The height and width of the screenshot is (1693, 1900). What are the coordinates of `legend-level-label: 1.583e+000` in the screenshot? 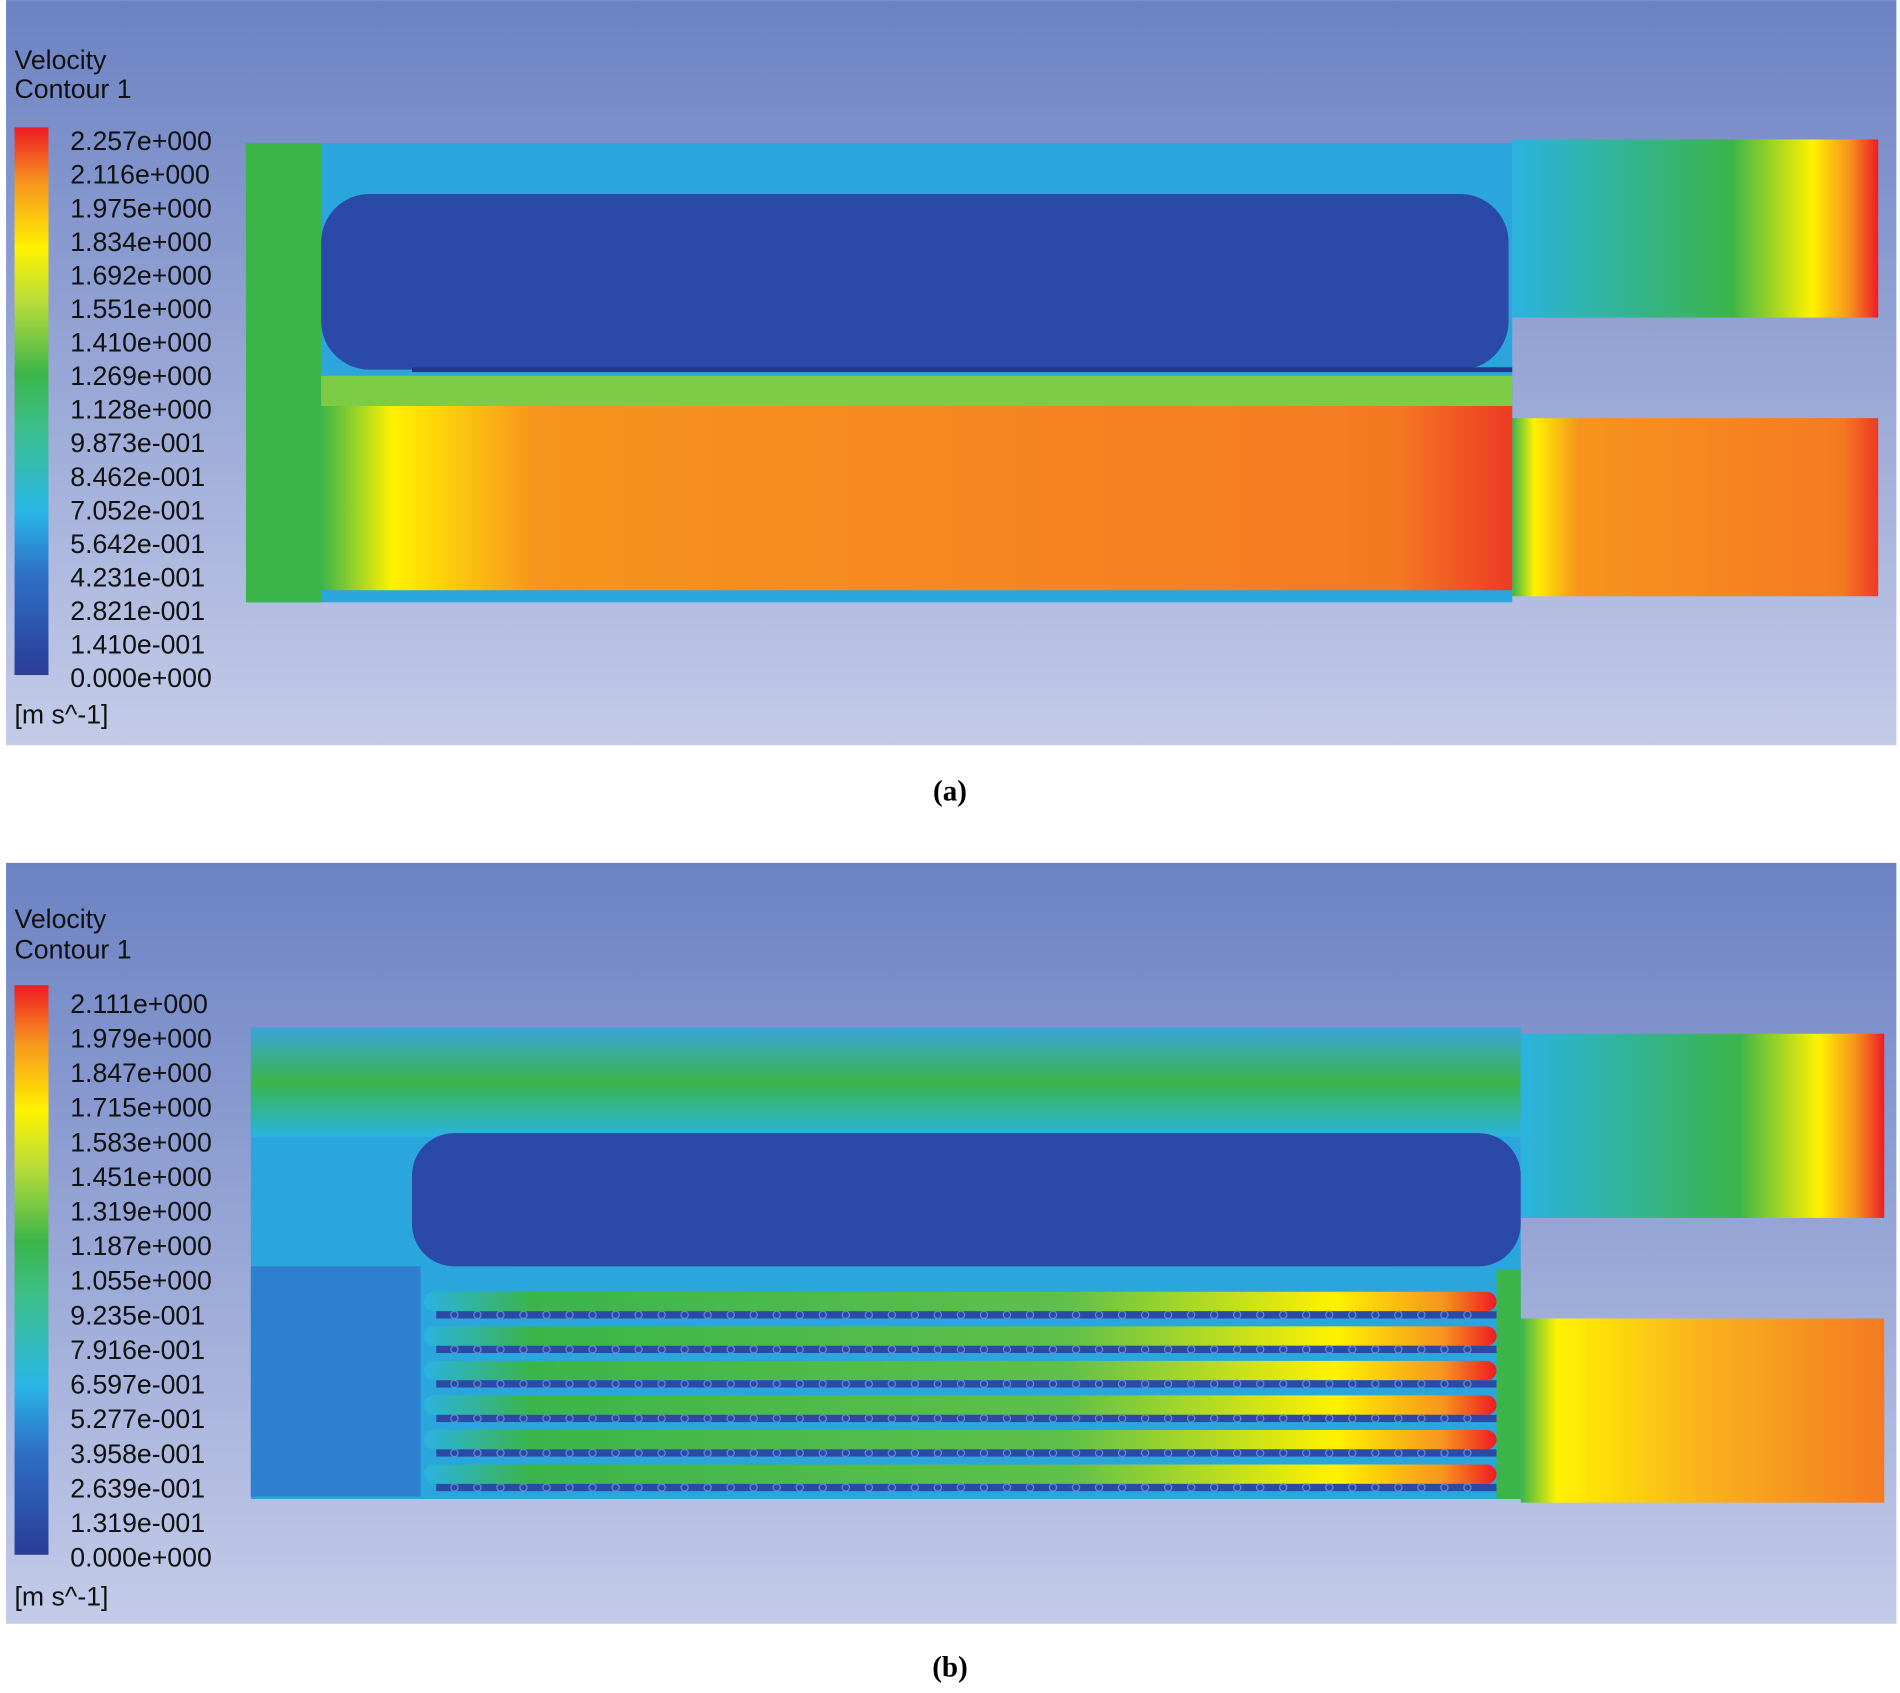 It's located at (141, 1142).